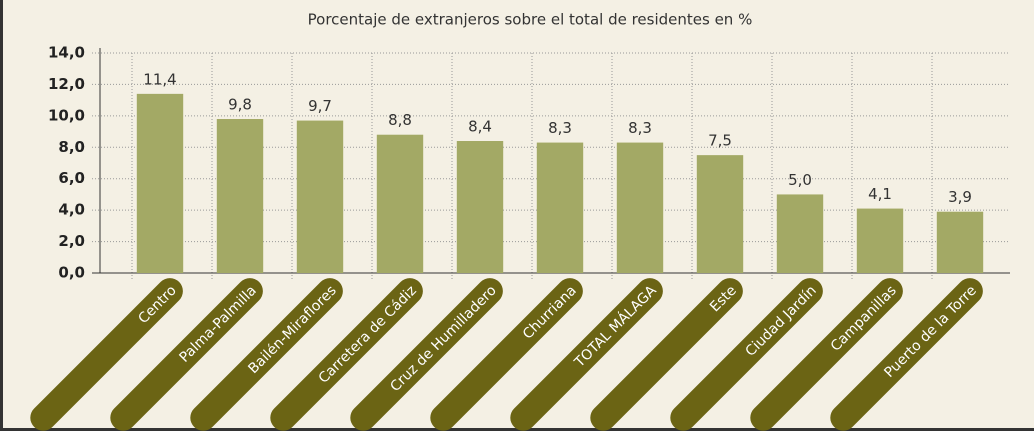  I want to click on value-label: 3,9, so click(960, 197).